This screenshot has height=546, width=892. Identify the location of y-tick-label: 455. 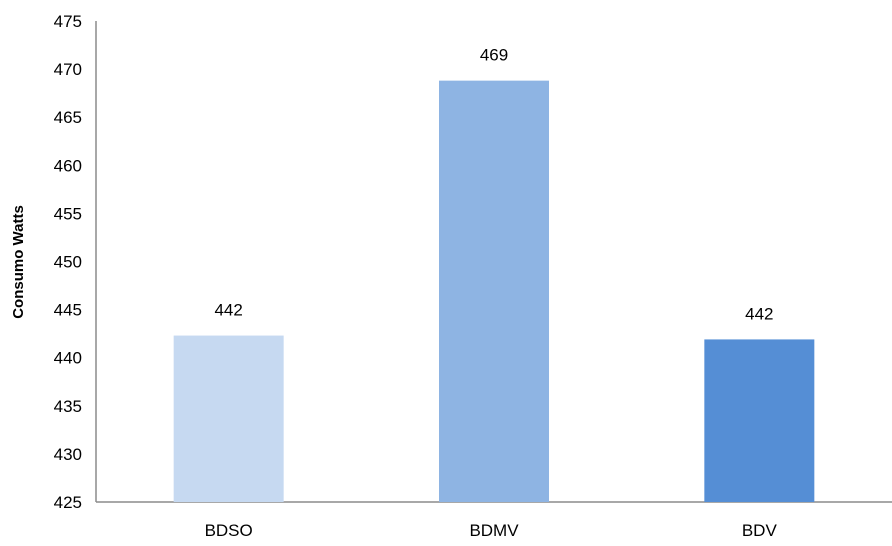
(68, 213).